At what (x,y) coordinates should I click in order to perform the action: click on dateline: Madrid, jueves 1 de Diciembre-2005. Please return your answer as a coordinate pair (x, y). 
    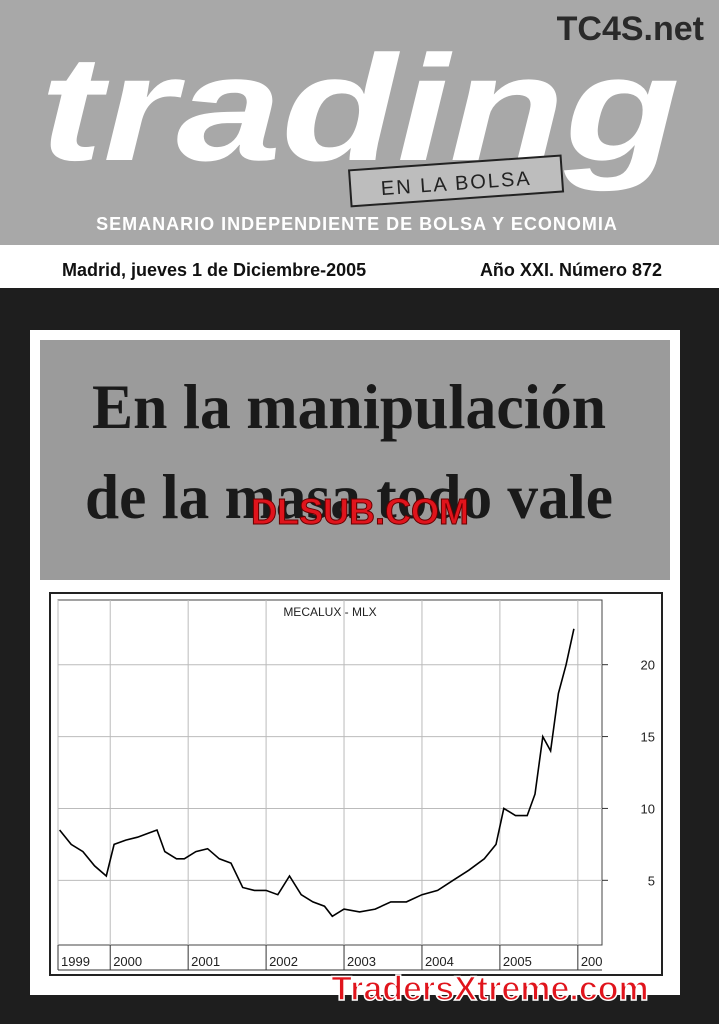
    Looking at the image, I should click on (214, 270).